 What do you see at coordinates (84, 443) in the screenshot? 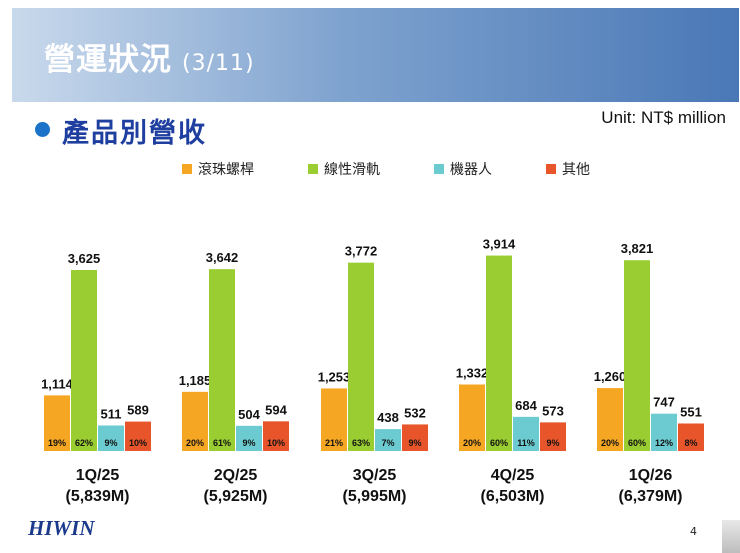
I see `share-label-linear-guide-0: 62%` at bounding box center [84, 443].